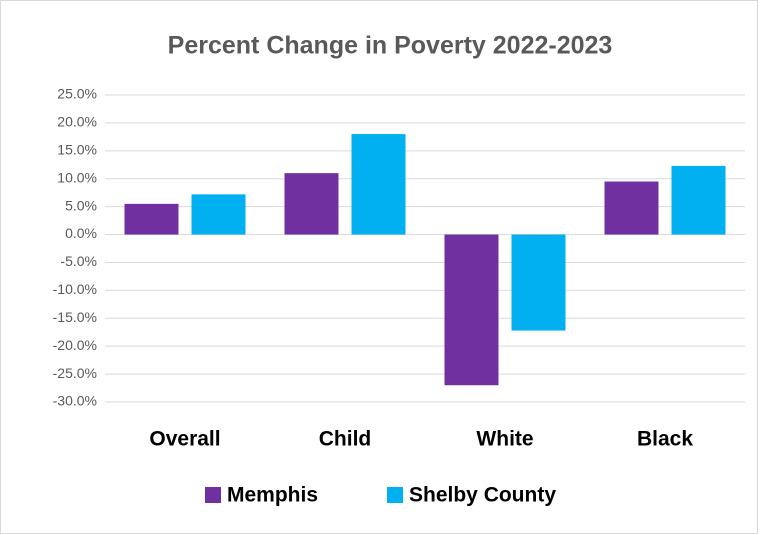 The image size is (764, 535). What do you see at coordinates (75, 401) in the screenshot?
I see `y-tick-label: -30.0%` at bounding box center [75, 401].